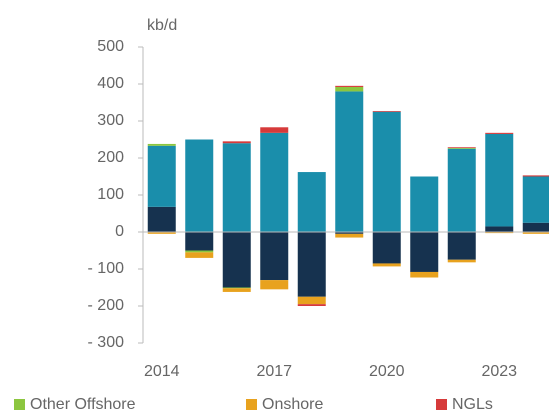 This screenshot has height=415, width=549. I want to click on x-tick-label: 2014, so click(162, 371).